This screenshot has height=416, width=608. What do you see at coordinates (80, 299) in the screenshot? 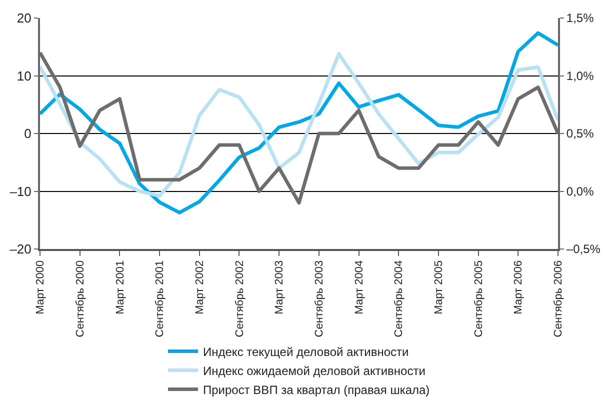
I see `x-tick-label: Сентябрь 2000` at bounding box center [80, 299].